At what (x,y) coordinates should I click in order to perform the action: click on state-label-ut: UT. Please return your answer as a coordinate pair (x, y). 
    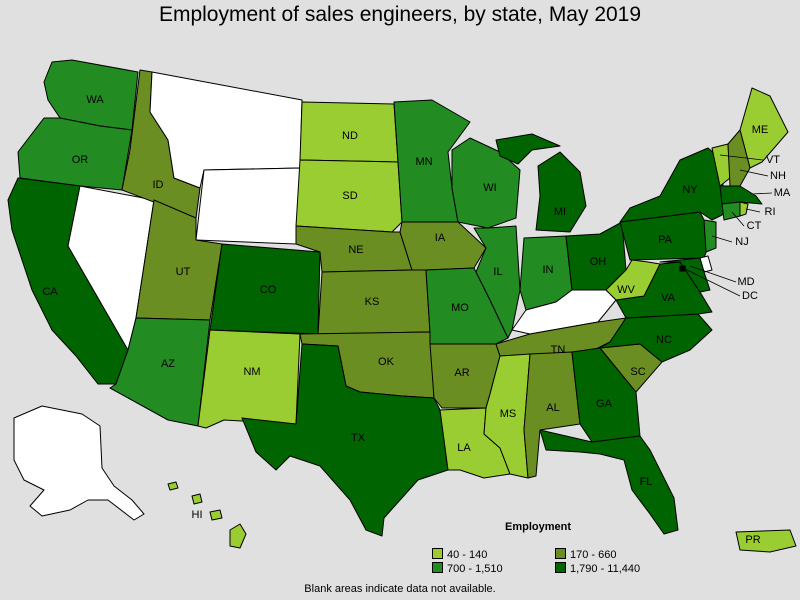
    Looking at the image, I should click on (183, 272).